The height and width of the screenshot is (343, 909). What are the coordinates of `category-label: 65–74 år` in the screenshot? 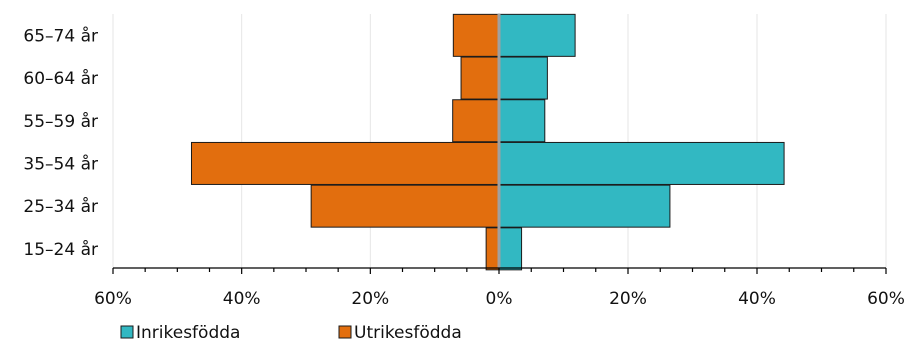 It's located at (60, 35).